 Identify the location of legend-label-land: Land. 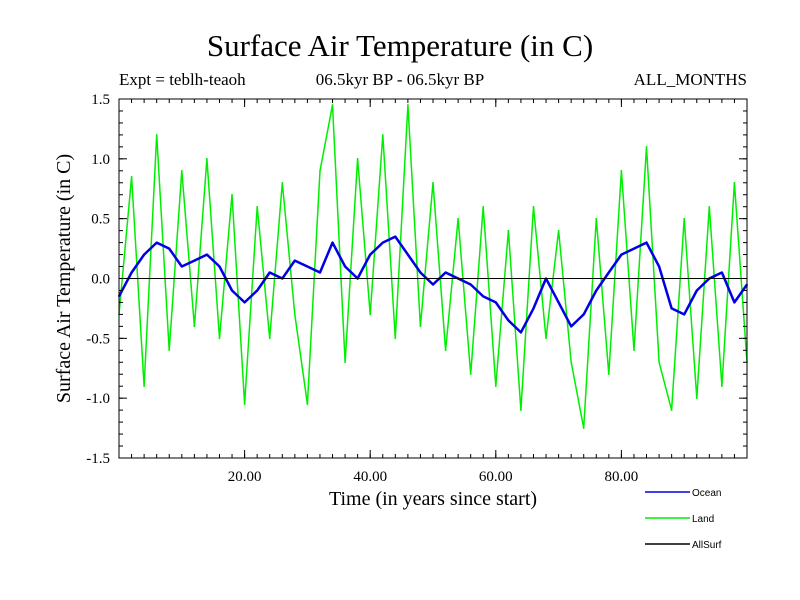
(703, 519).